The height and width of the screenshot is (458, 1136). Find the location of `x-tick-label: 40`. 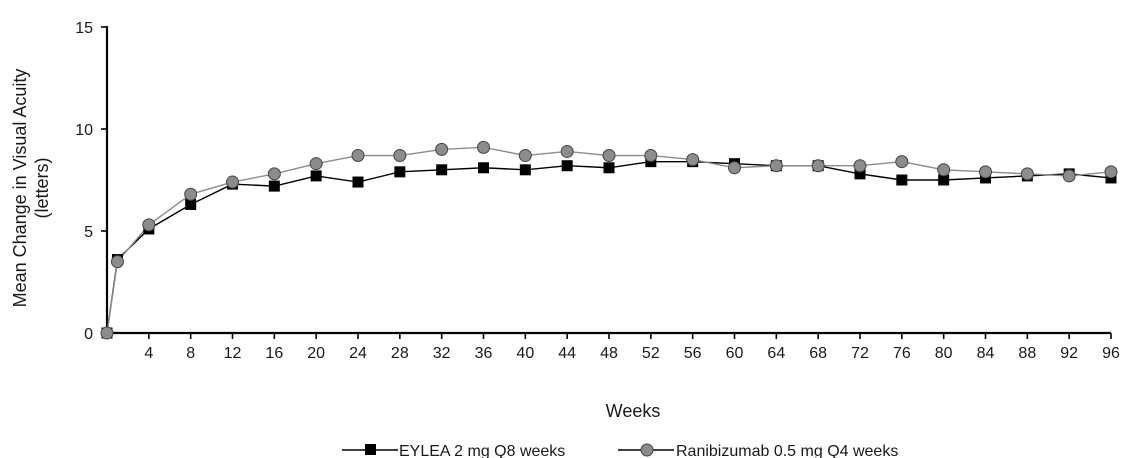

x-tick-label: 40 is located at coordinates (525, 353).